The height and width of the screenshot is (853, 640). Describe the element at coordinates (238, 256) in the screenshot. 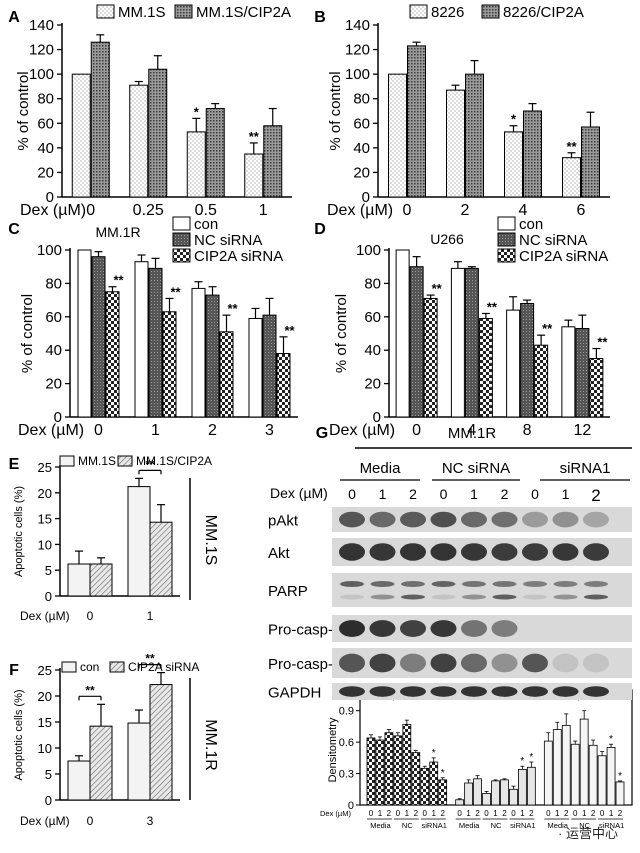

I see `legend-label: CIP2A siRNA` at that location.